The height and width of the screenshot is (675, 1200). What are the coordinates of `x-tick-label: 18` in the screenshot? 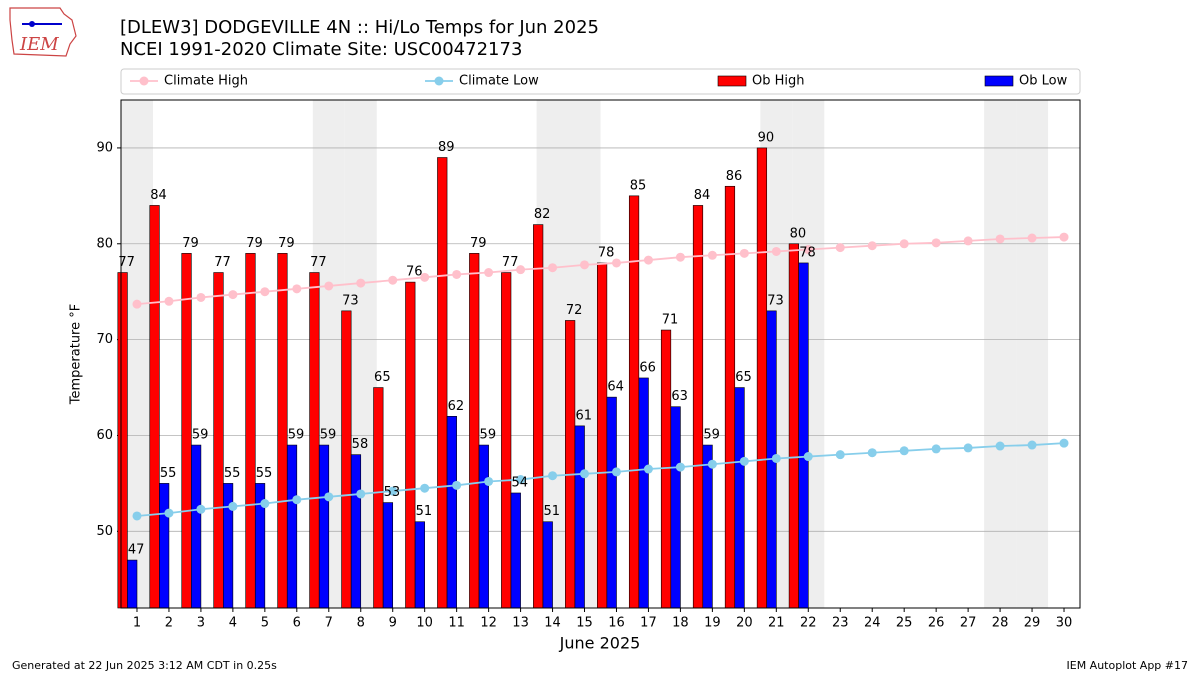 It's located at (680, 623).